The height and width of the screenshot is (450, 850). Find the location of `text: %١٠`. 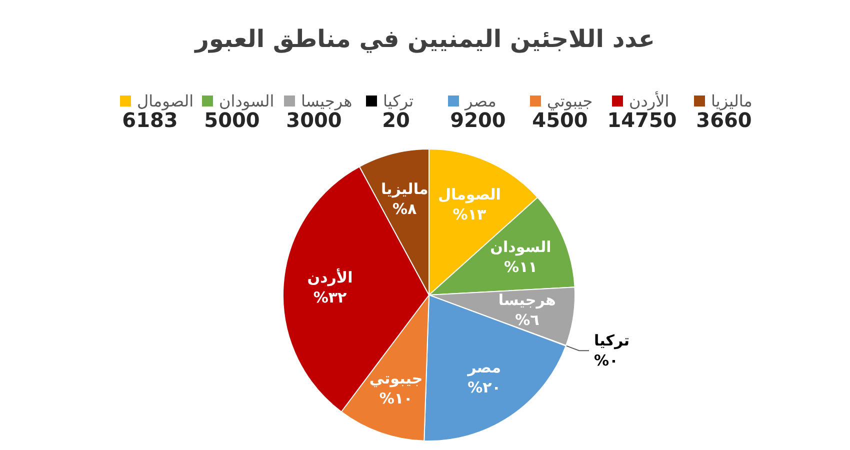

text: %١٠ is located at coordinates (396, 399).